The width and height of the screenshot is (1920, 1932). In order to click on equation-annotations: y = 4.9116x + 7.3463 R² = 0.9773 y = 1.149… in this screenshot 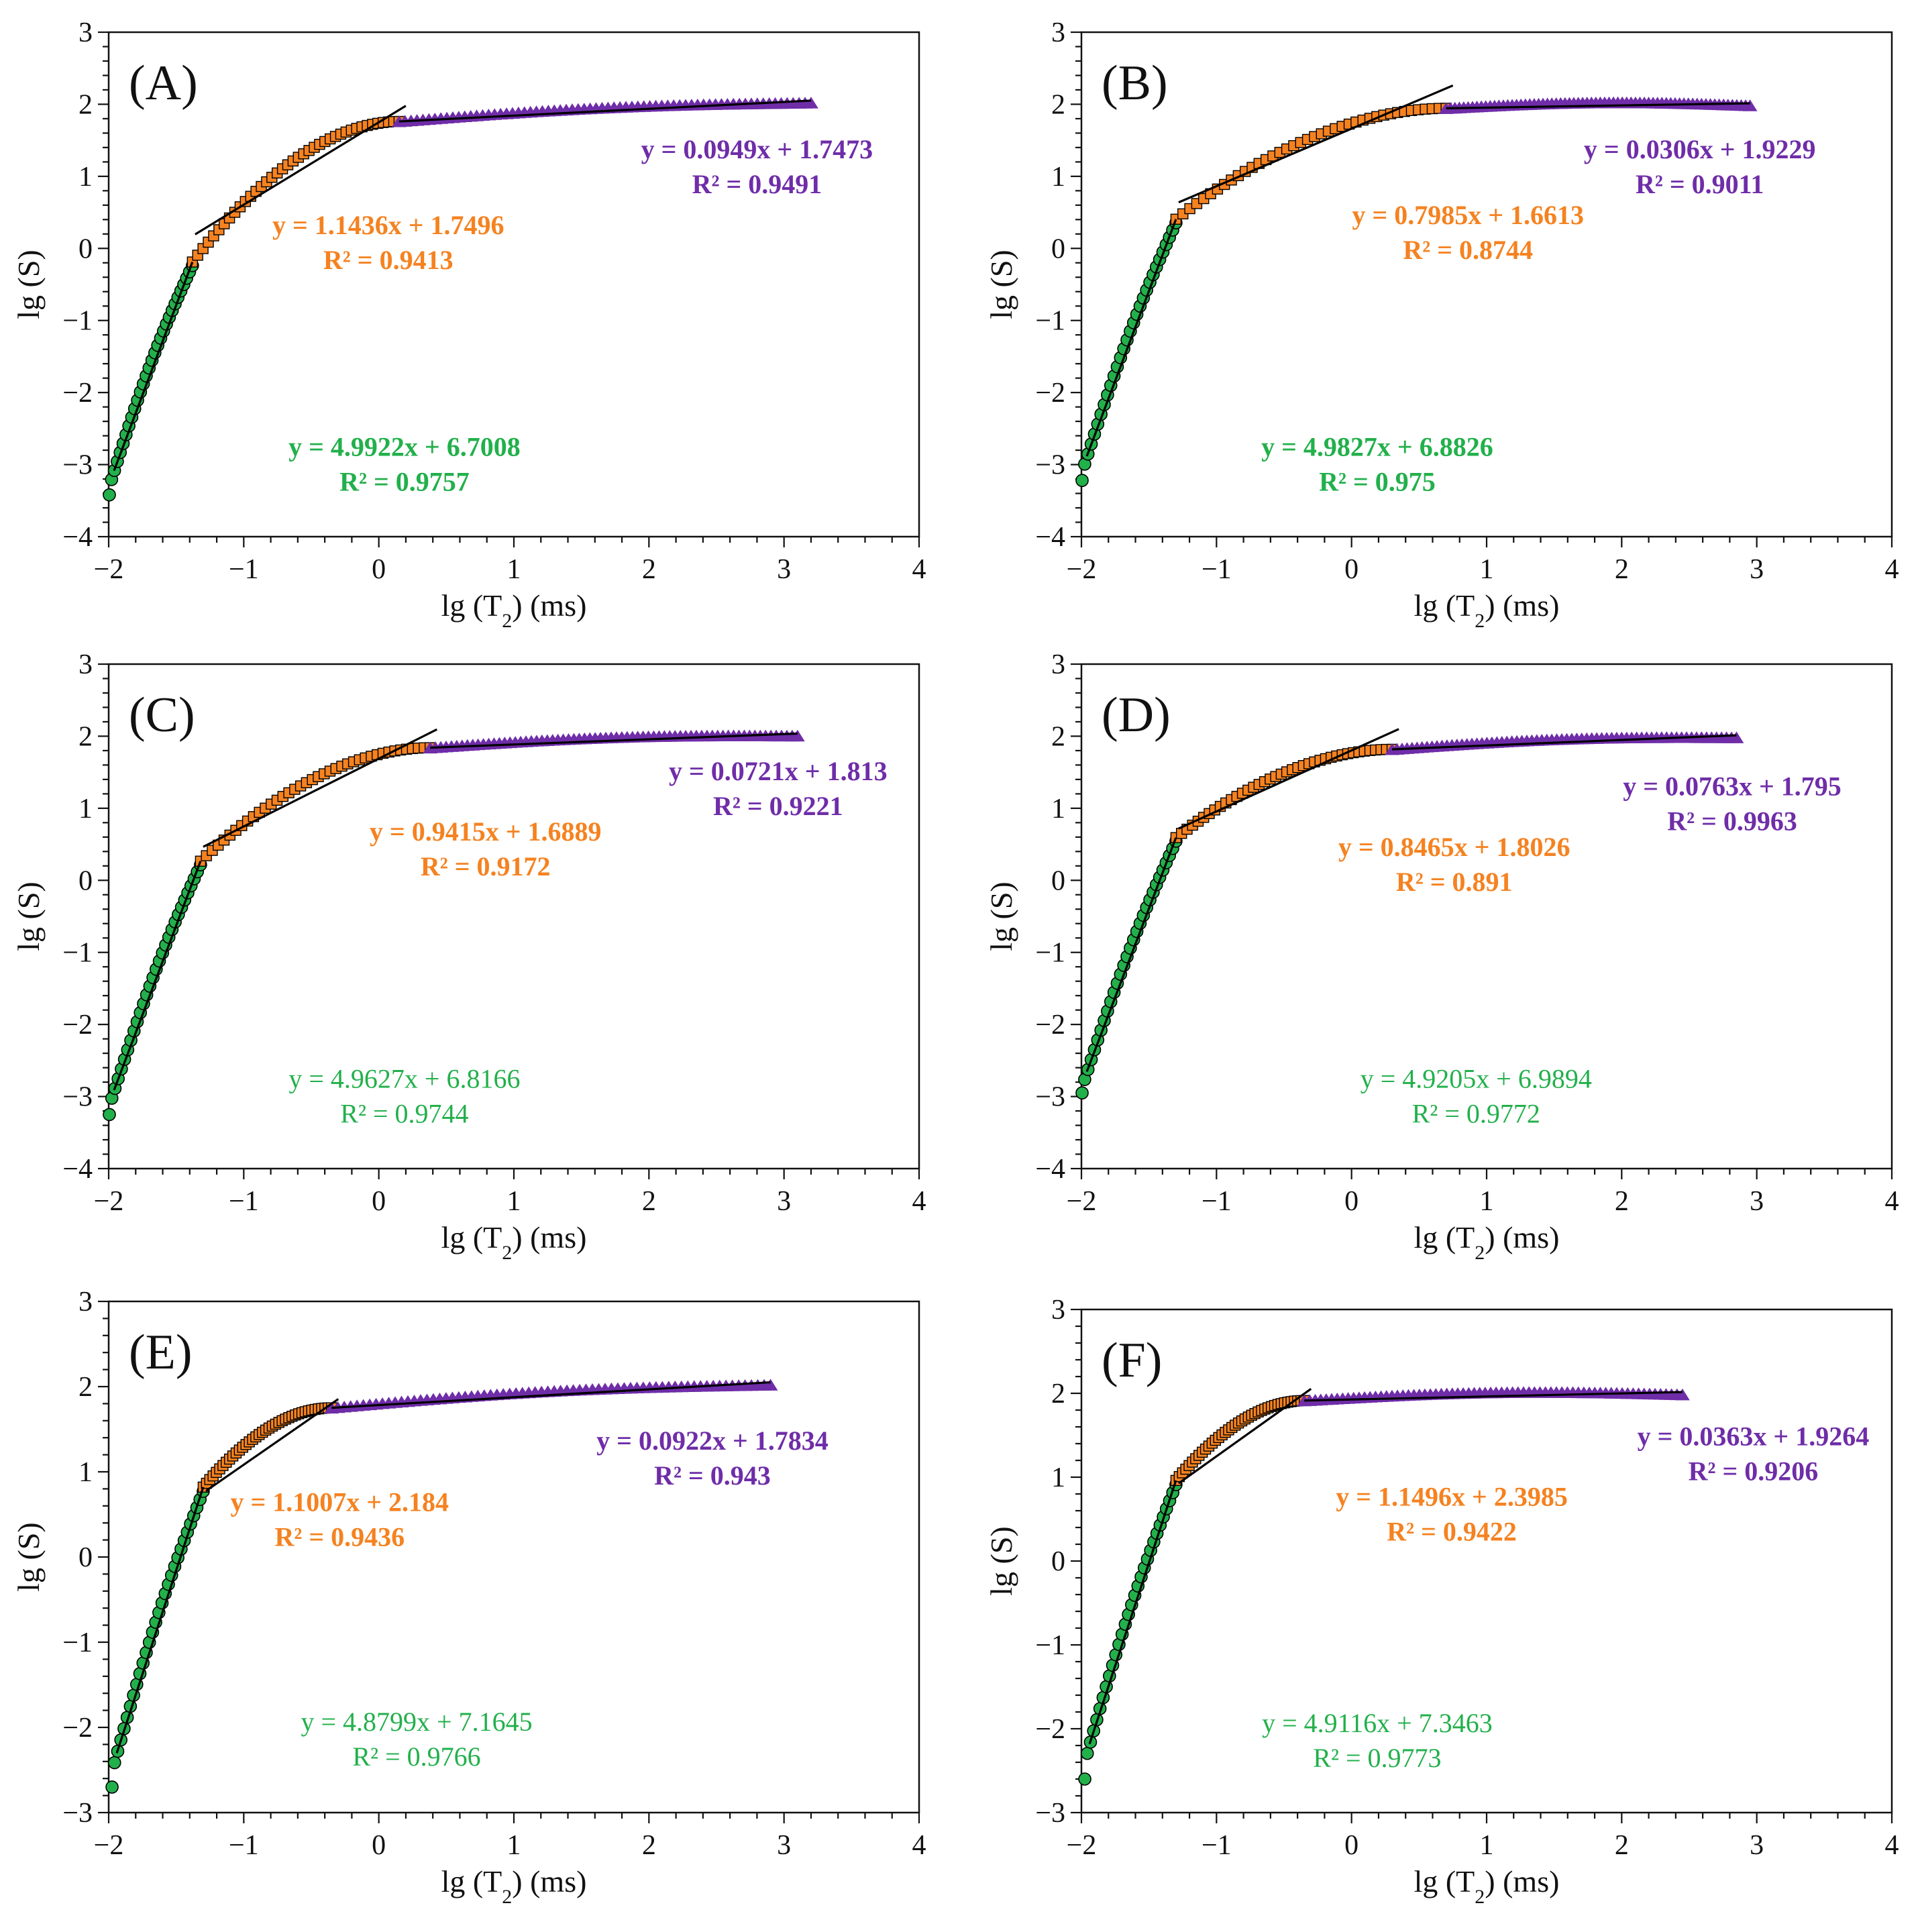, I will do `click(1566, 1597)`.